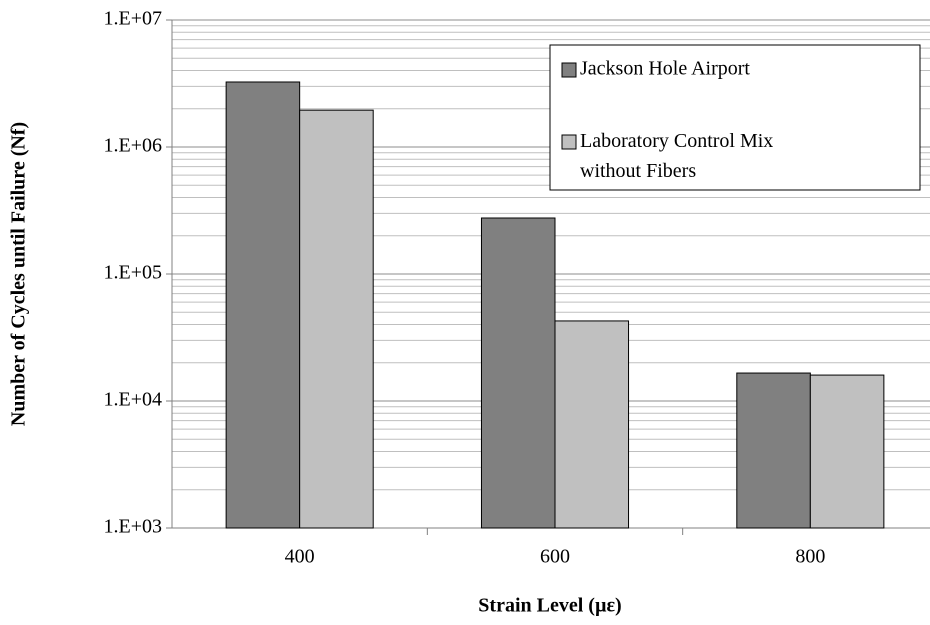 This screenshot has height=625, width=930. I want to click on y-tick-label: 1.E+03, so click(133, 527).